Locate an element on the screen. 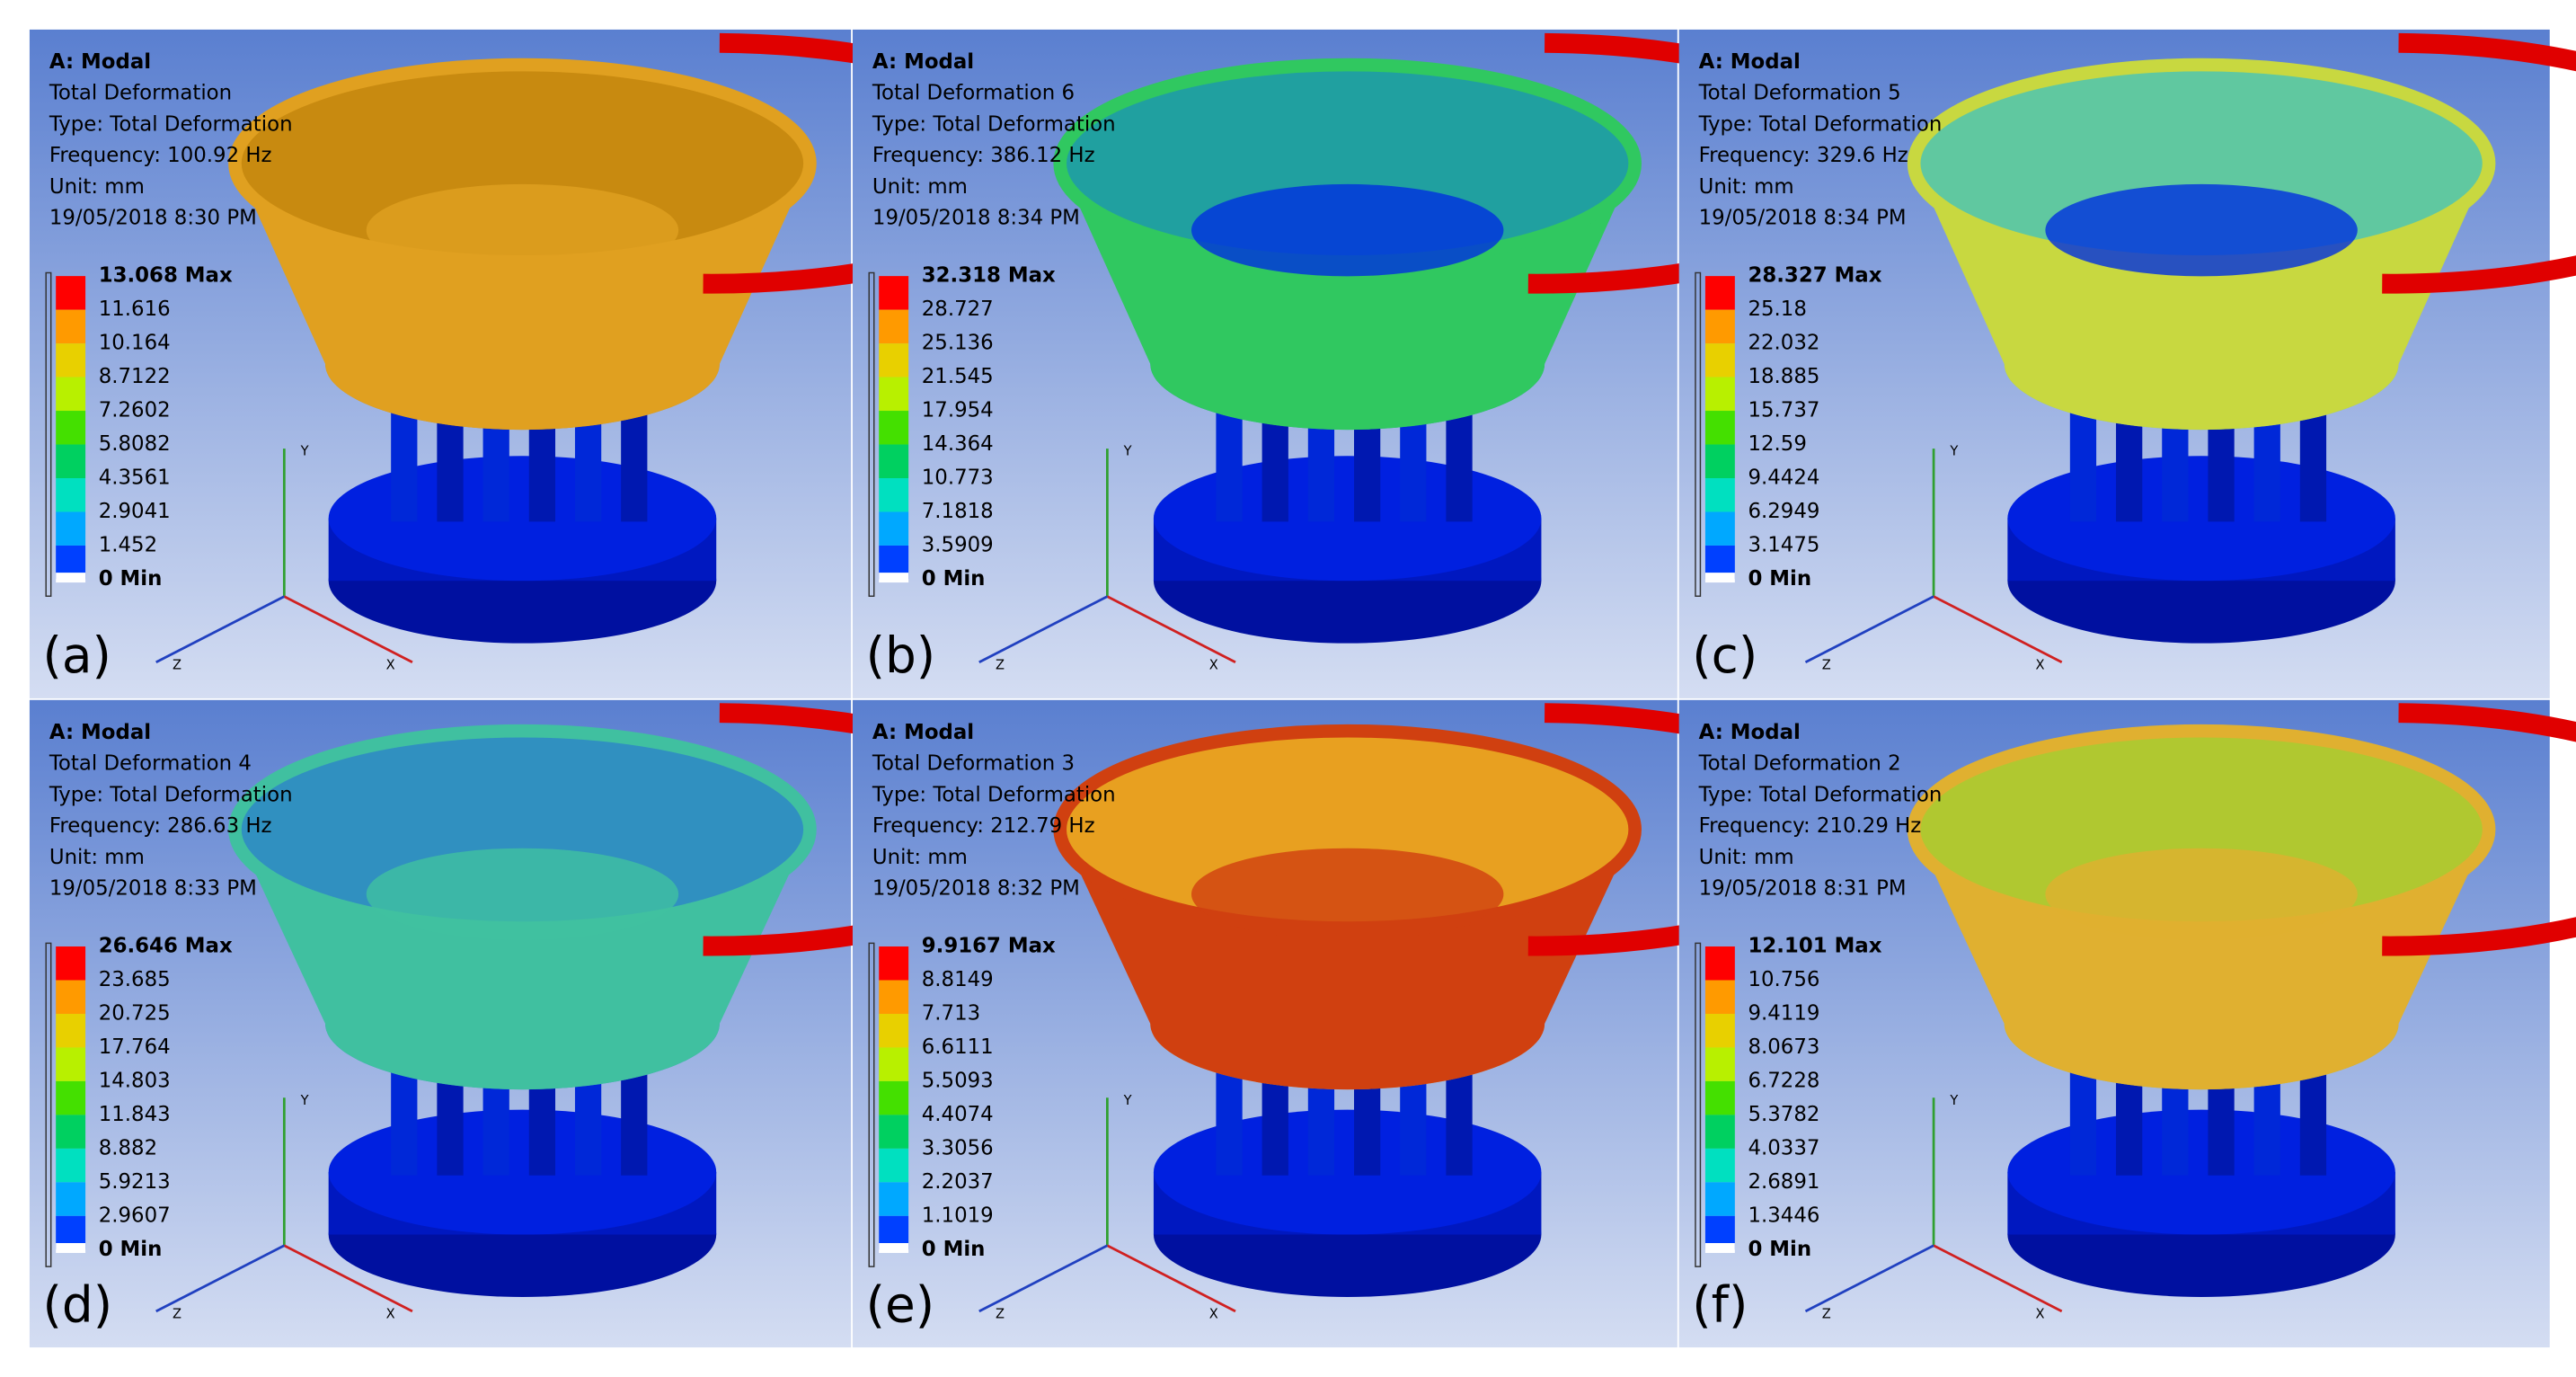  info-line: Frequency: 100.92 Hz is located at coordinates (160, 155).